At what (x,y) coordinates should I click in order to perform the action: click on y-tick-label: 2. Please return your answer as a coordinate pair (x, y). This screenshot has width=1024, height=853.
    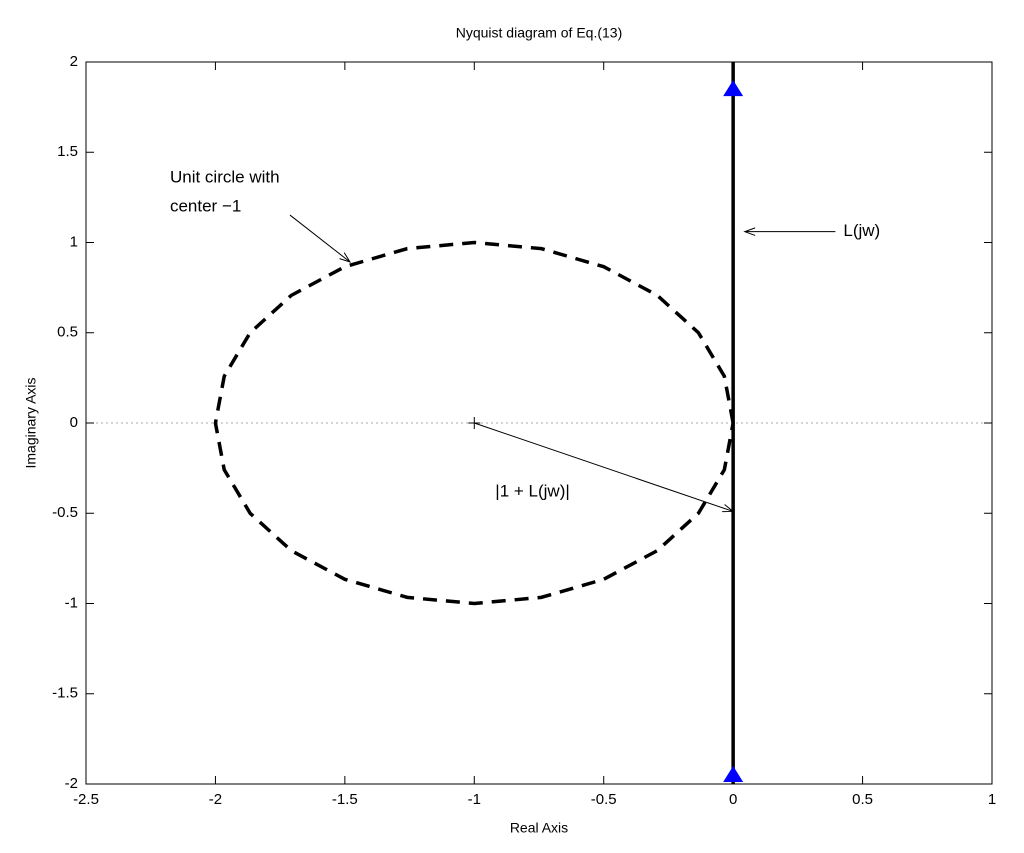
    Looking at the image, I should click on (74, 61).